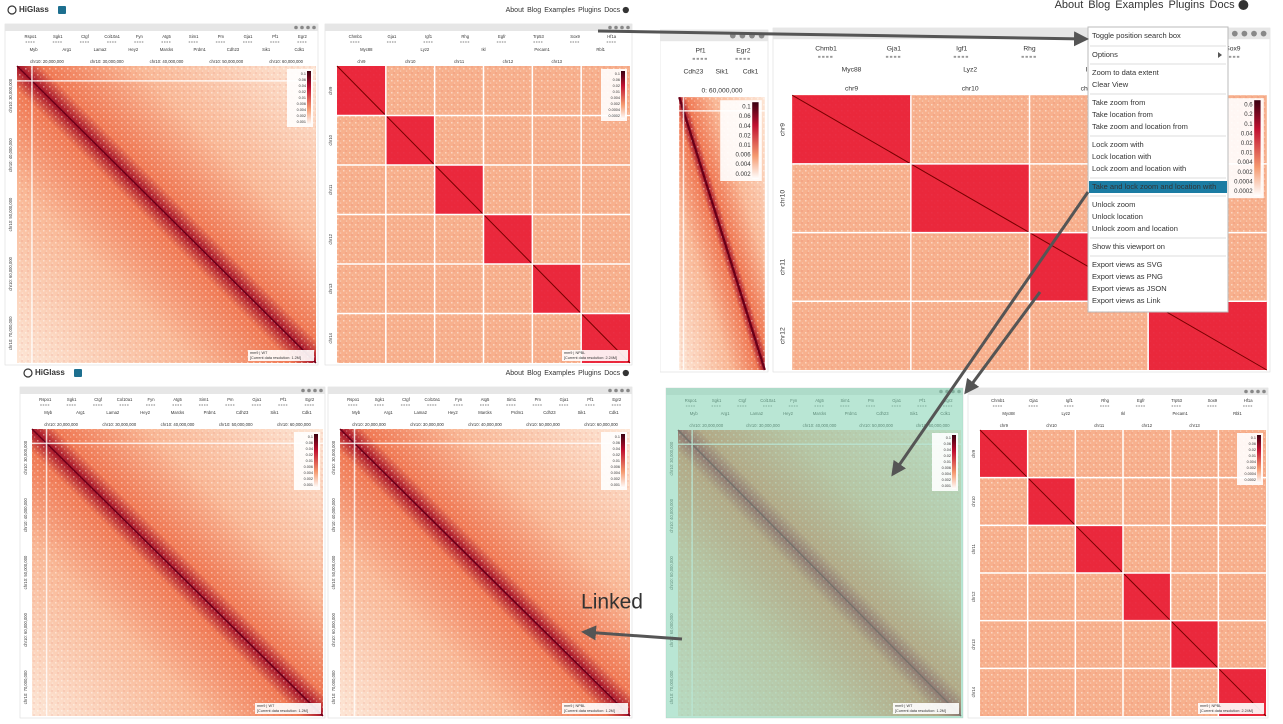 This screenshot has width=1283, height=724. Describe the element at coordinates (1248, 106) in the screenshot. I see `legend-label: 0.6` at that location.